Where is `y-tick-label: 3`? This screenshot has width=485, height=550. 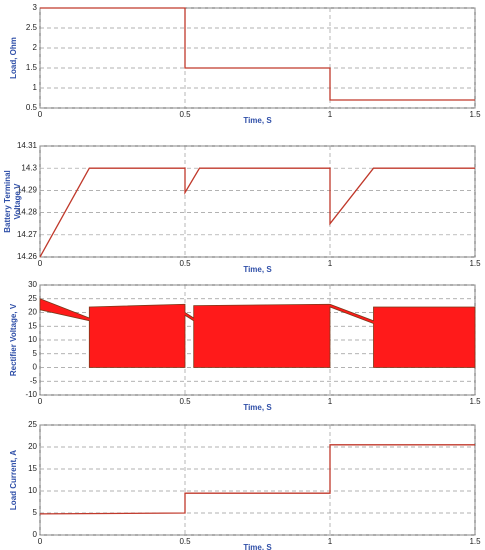
y-tick-label: 3 is located at coordinates (35, 7).